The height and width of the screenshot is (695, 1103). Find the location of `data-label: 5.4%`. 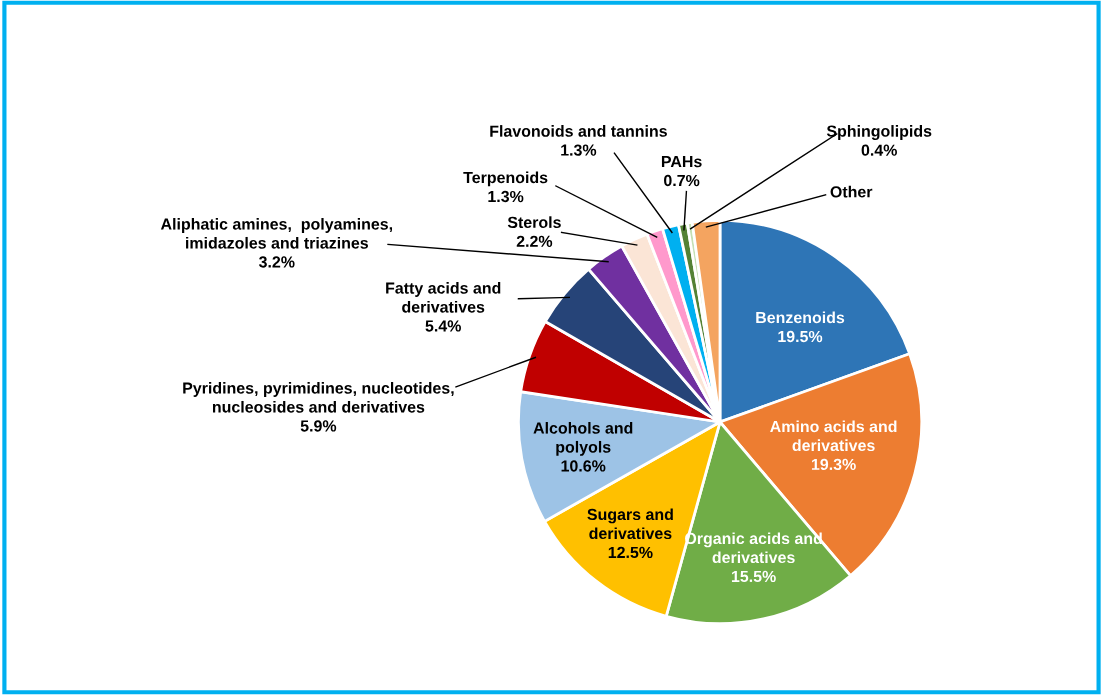

data-label: 5.4% is located at coordinates (443, 326).